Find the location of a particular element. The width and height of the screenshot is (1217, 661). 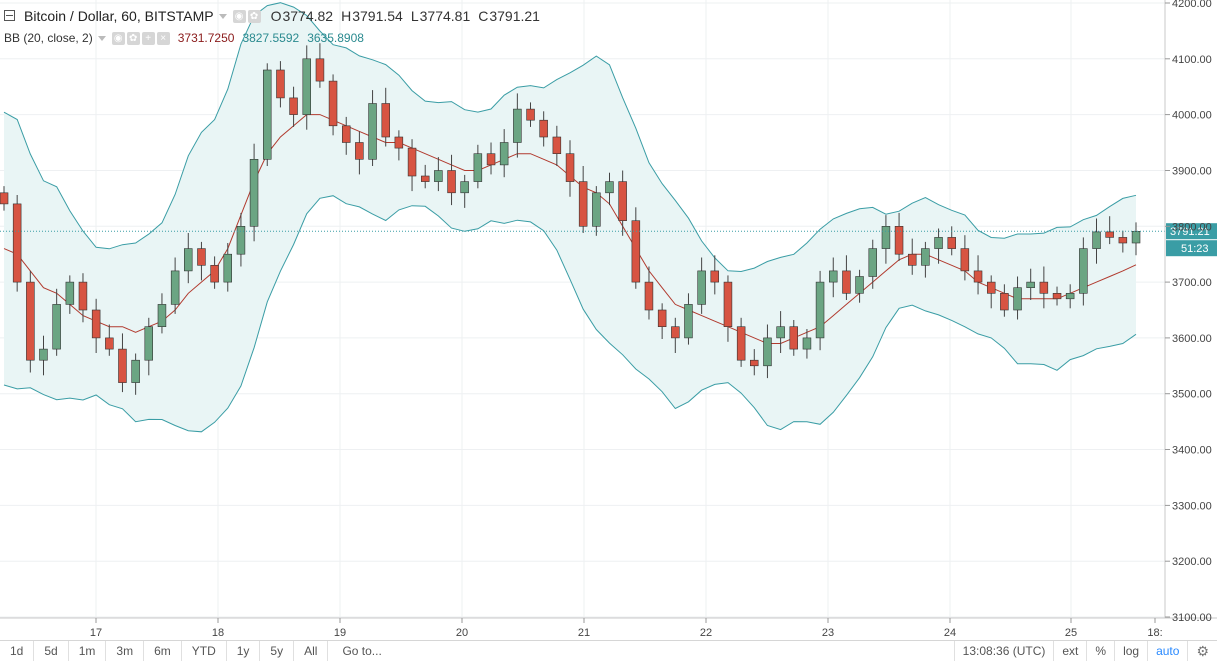

timeframe-button: 6m is located at coordinates (163, 651).